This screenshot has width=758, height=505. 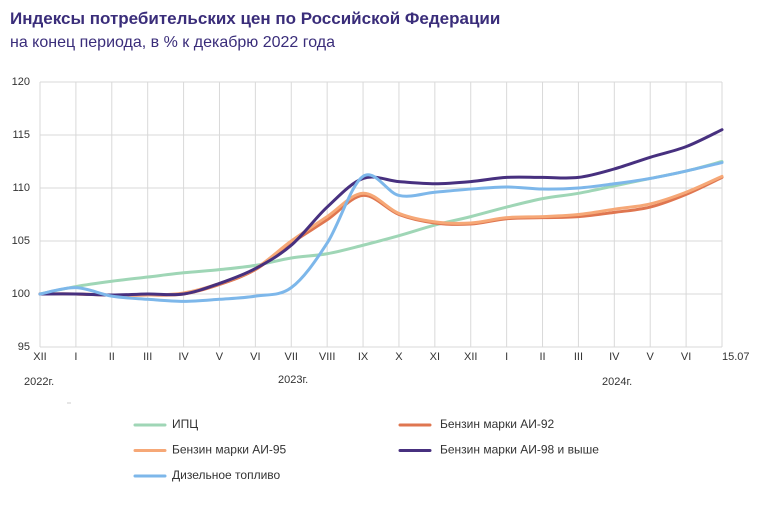 I want to click on y-tick-label: 120, so click(x=21, y=82).